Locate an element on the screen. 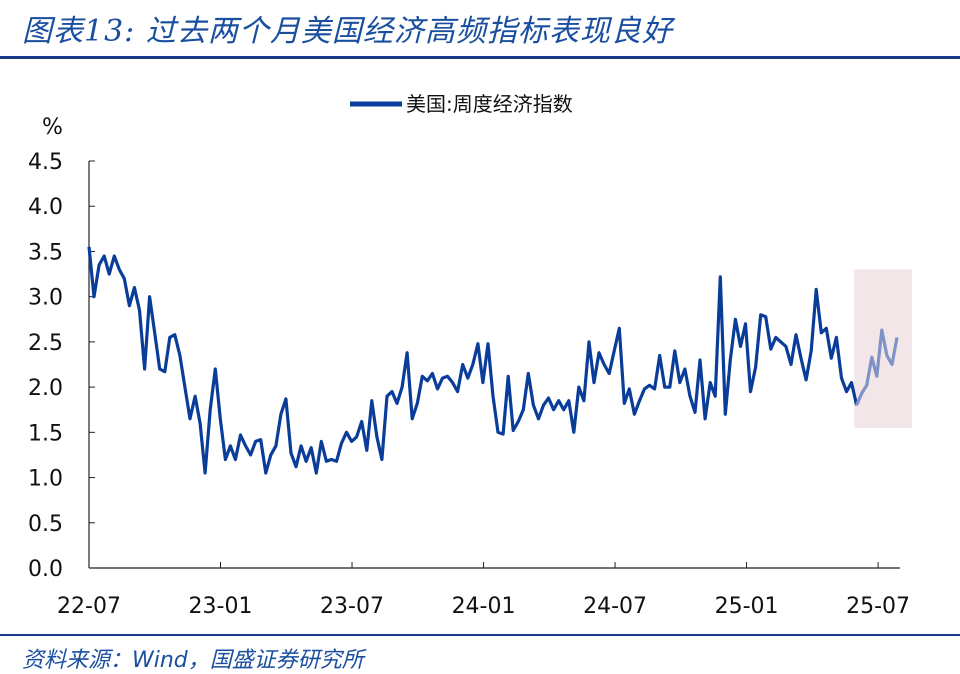 The height and width of the screenshot is (674, 960). x-tick-label: 23-07 is located at coordinates (352, 606).